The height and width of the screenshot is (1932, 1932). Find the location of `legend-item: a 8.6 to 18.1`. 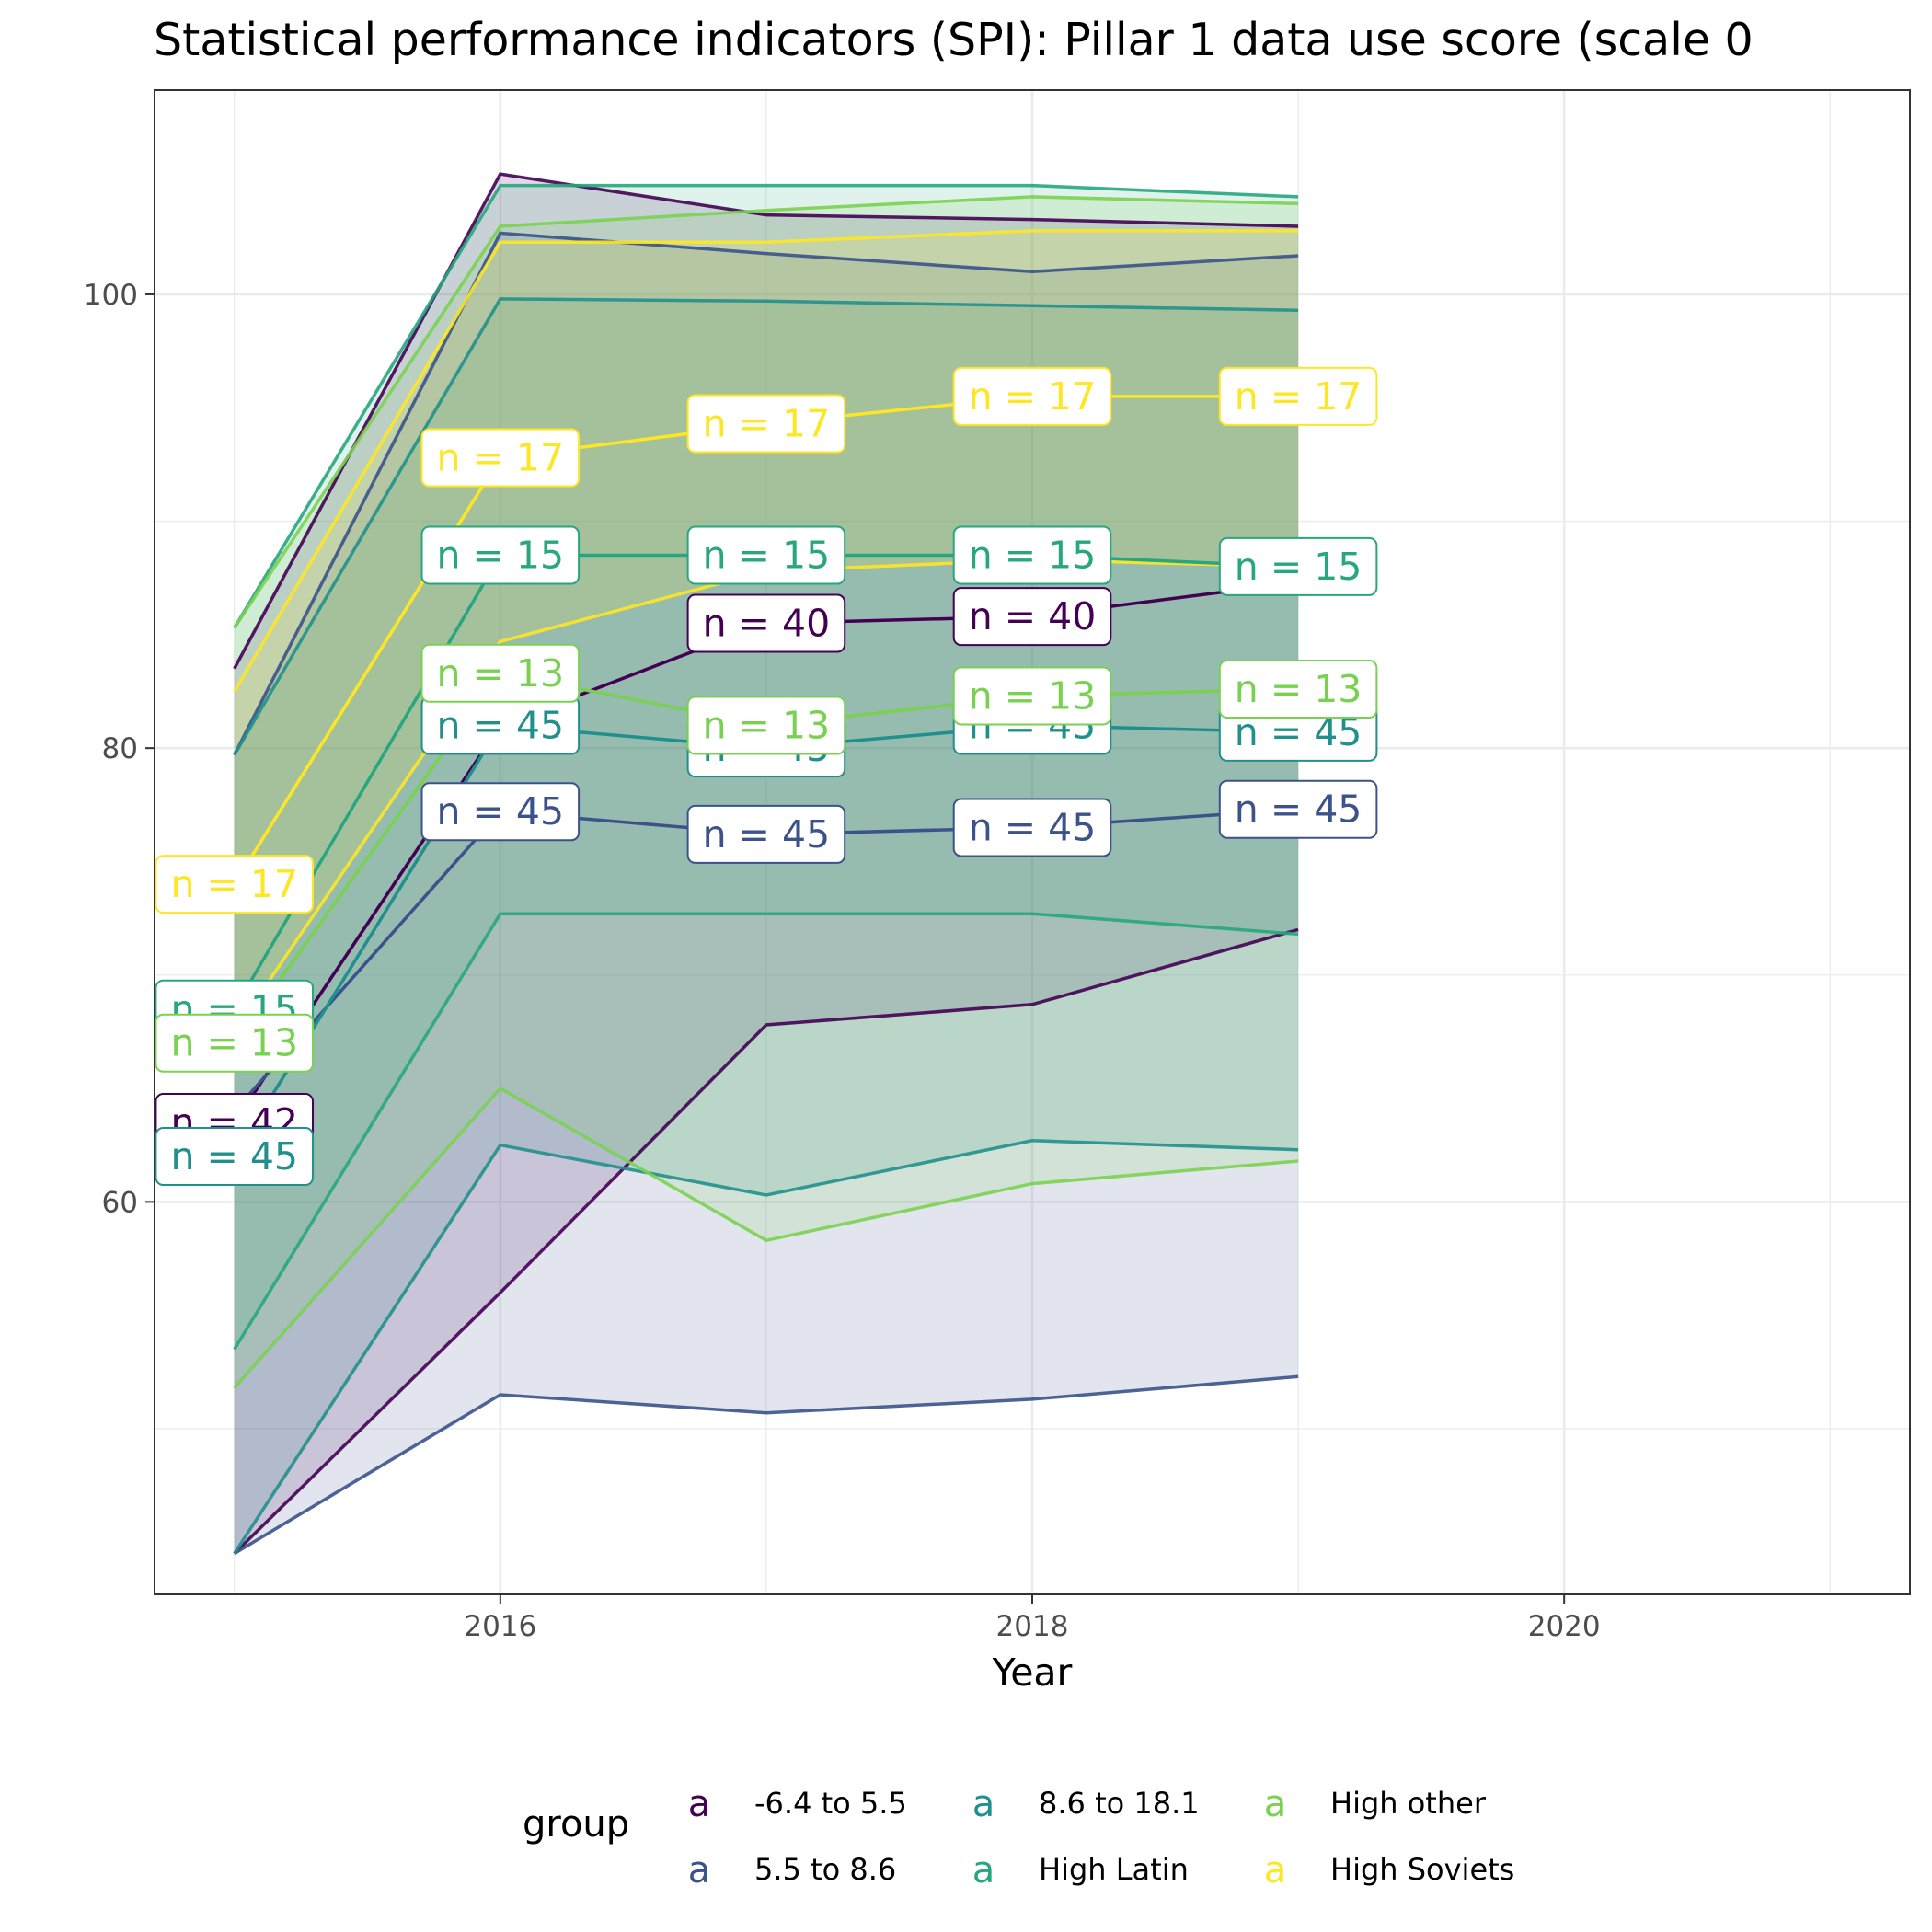

legend-item: a 8.6 to 18.1 is located at coordinates (1086, 1804).